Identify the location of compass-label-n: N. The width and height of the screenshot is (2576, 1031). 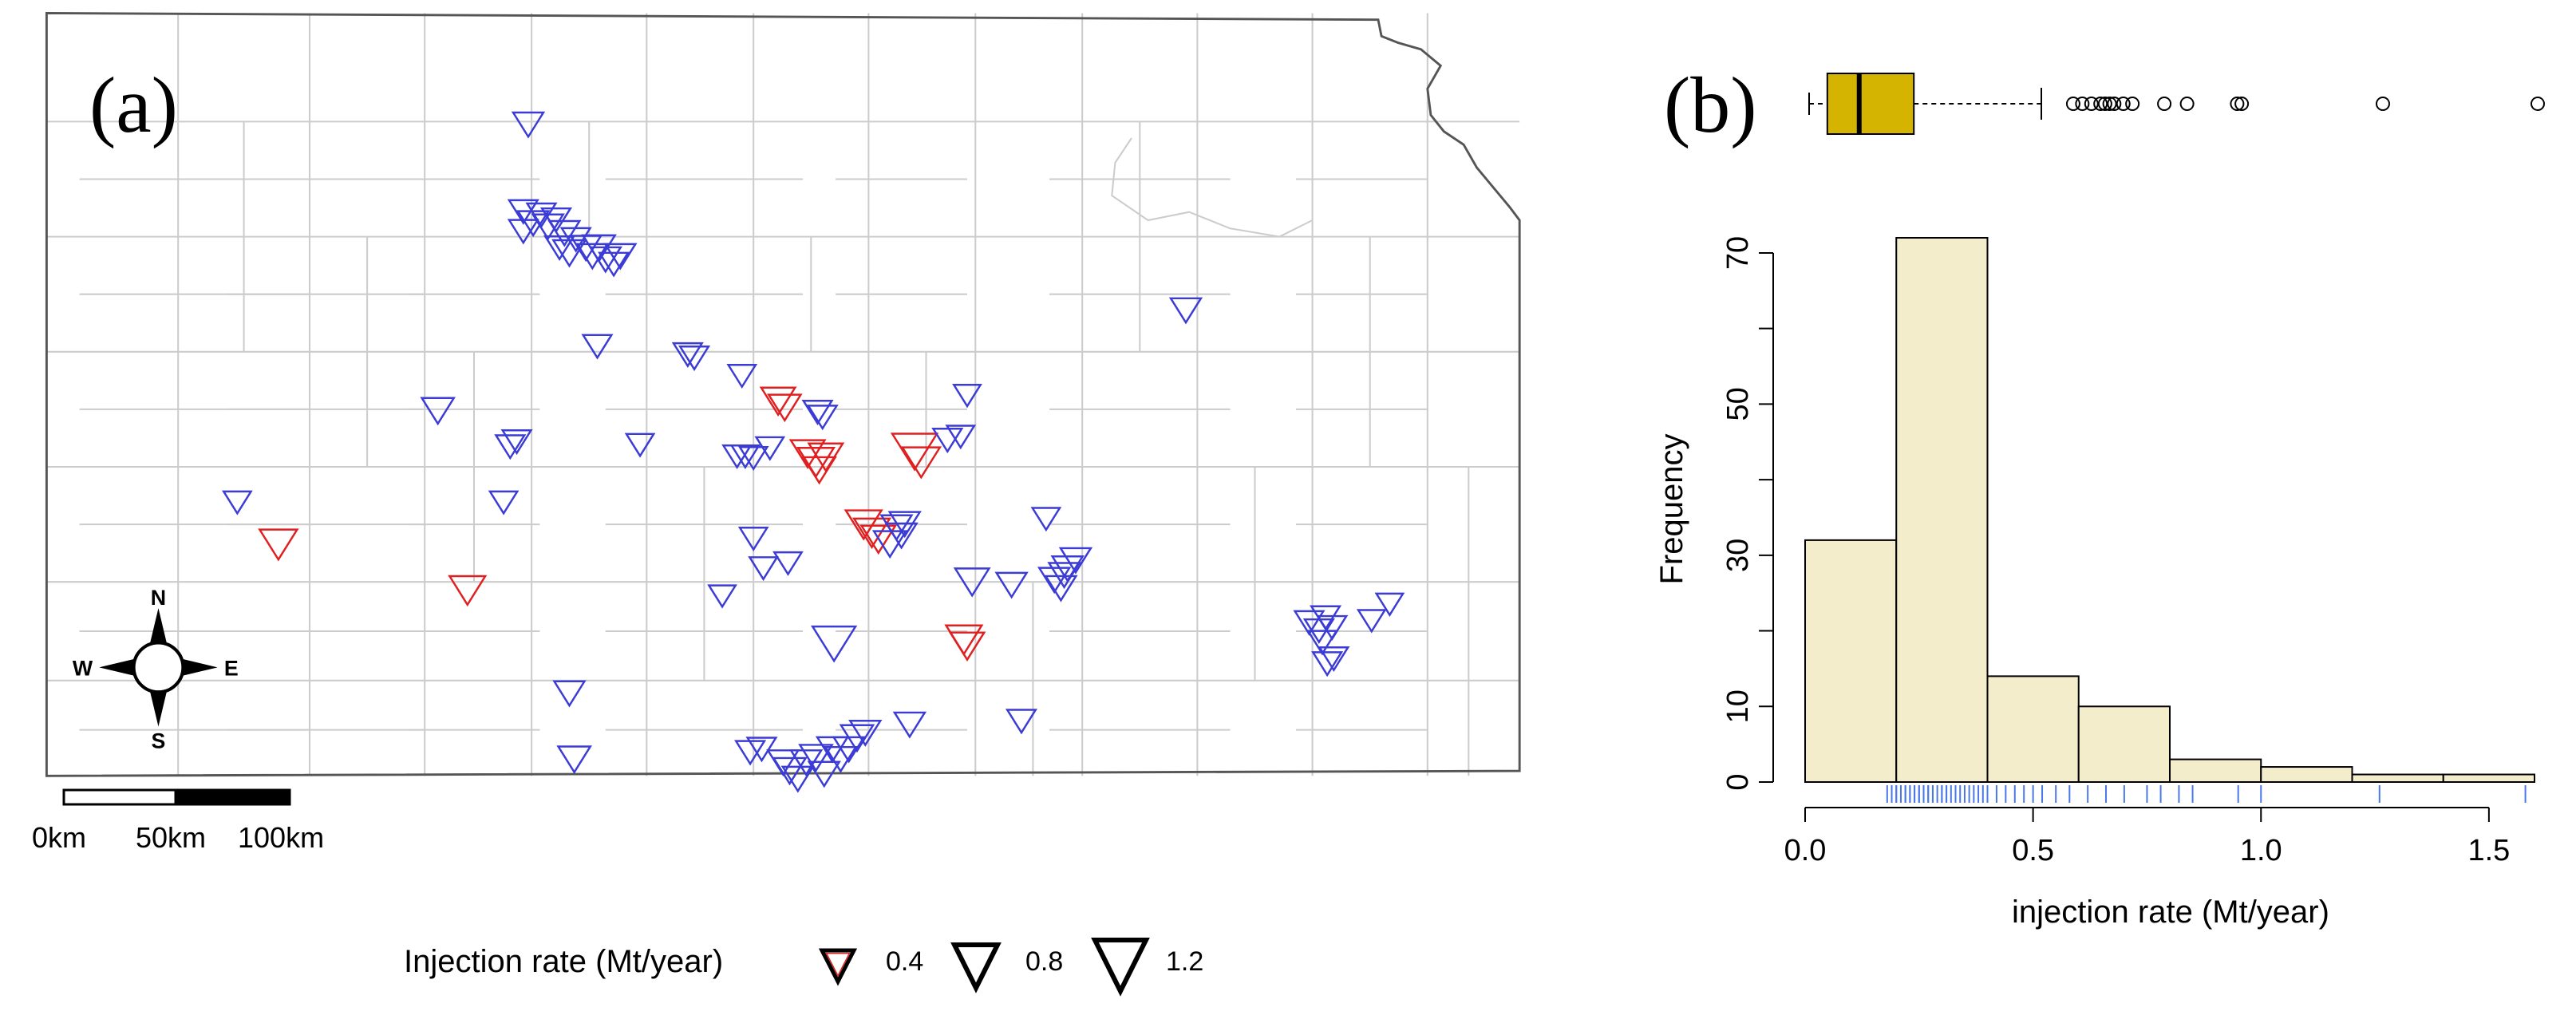
(158, 598).